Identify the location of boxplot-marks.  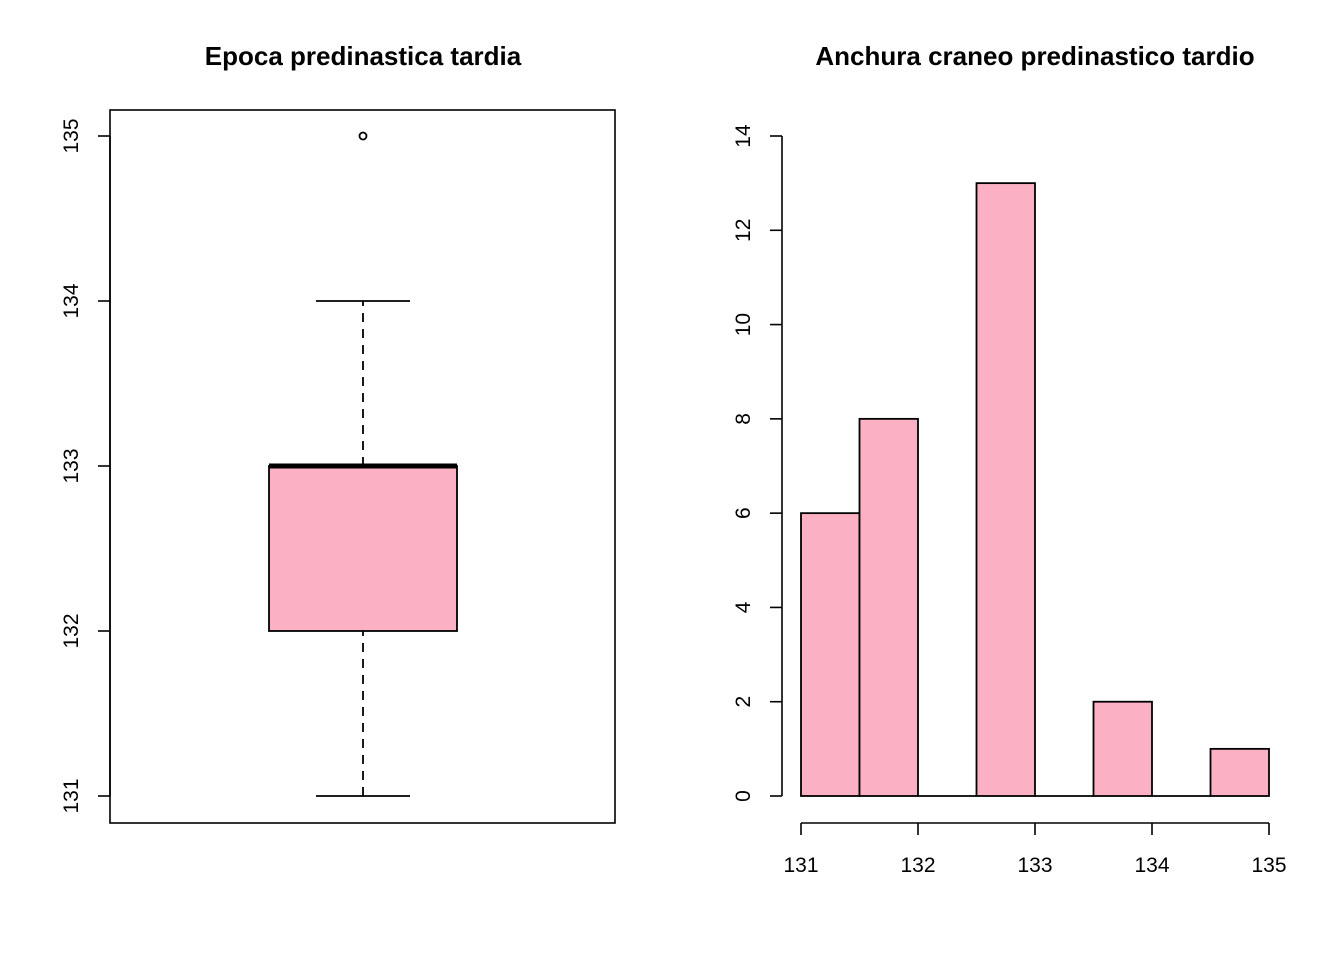
(363, 464).